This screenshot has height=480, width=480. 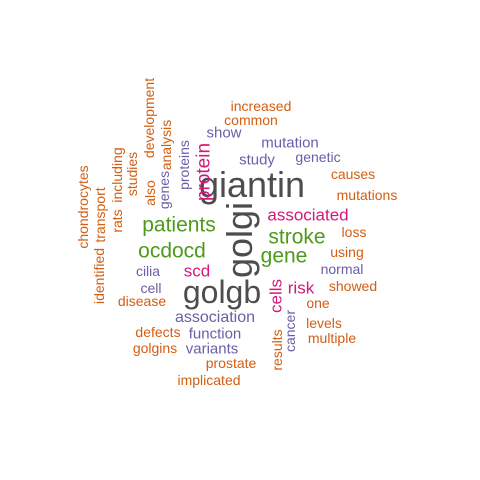 What do you see at coordinates (276, 296) in the screenshot?
I see `word-cells: cells` at bounding box center [276, 296].